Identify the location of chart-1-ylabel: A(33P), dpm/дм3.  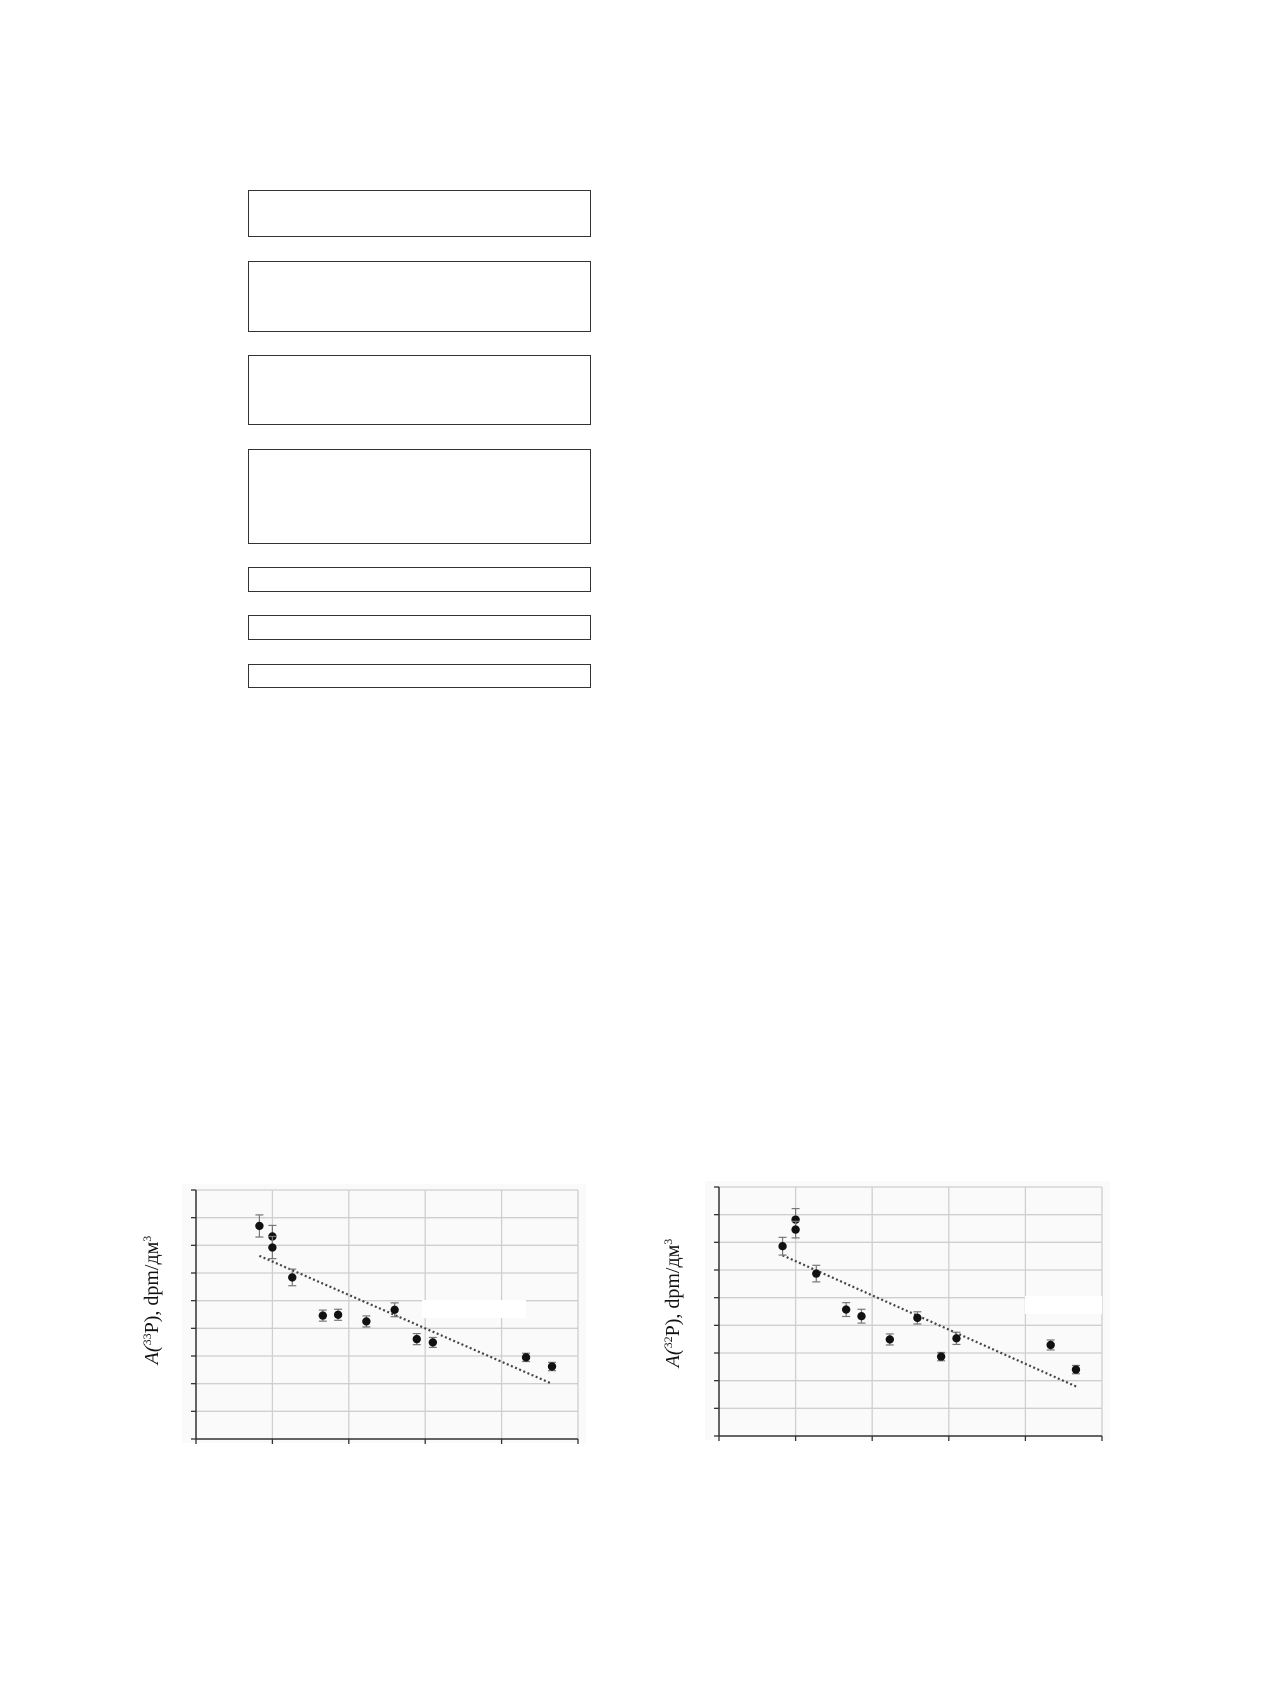
(151, 1301).